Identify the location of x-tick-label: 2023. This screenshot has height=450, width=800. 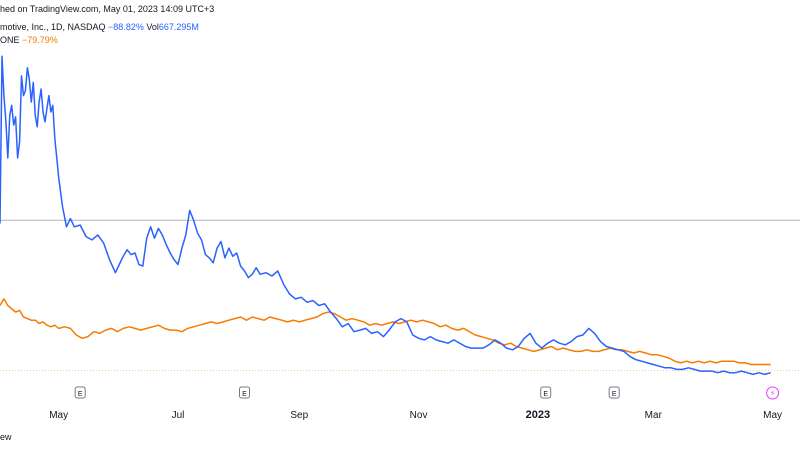
(538, 415).